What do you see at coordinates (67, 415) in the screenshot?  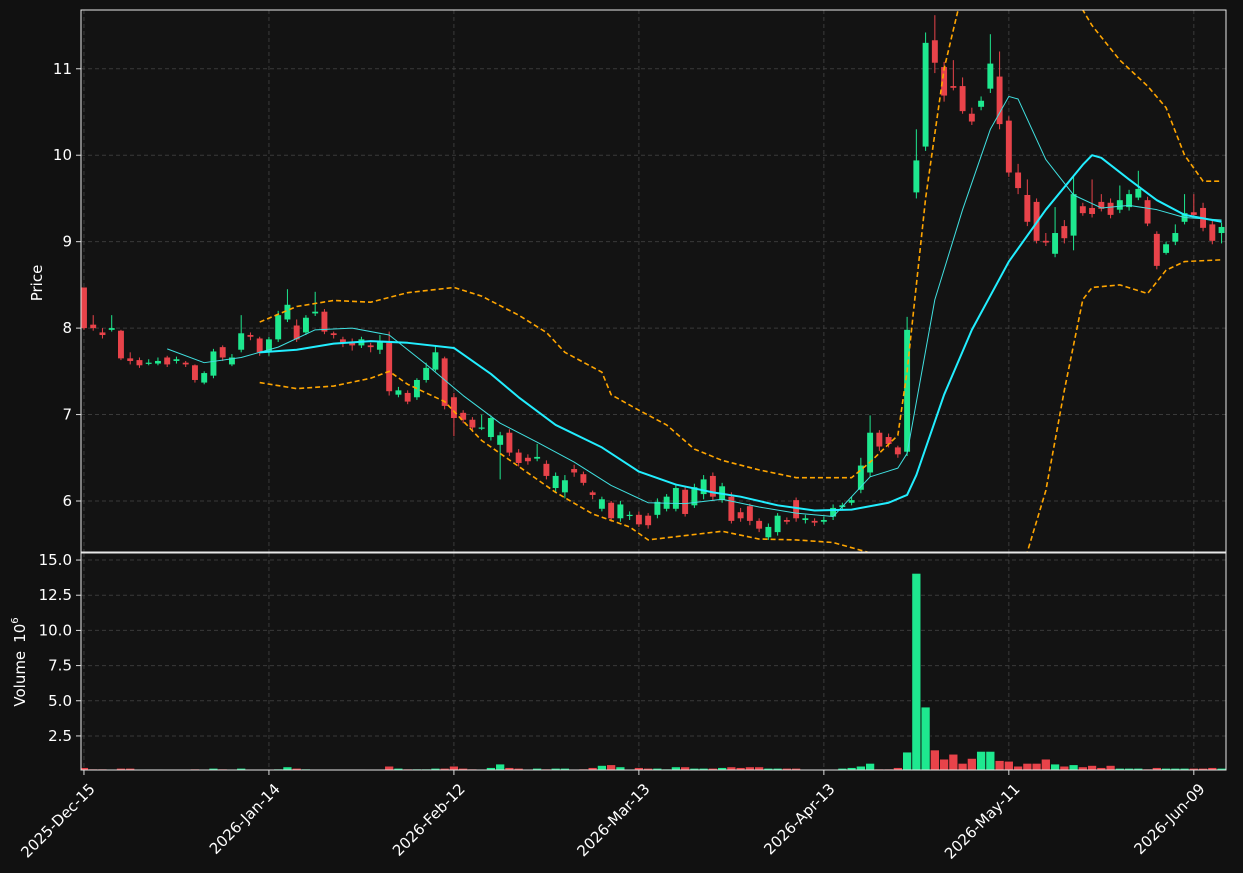 I see `y-tick-label: 7` at bounding box center [67, 415].